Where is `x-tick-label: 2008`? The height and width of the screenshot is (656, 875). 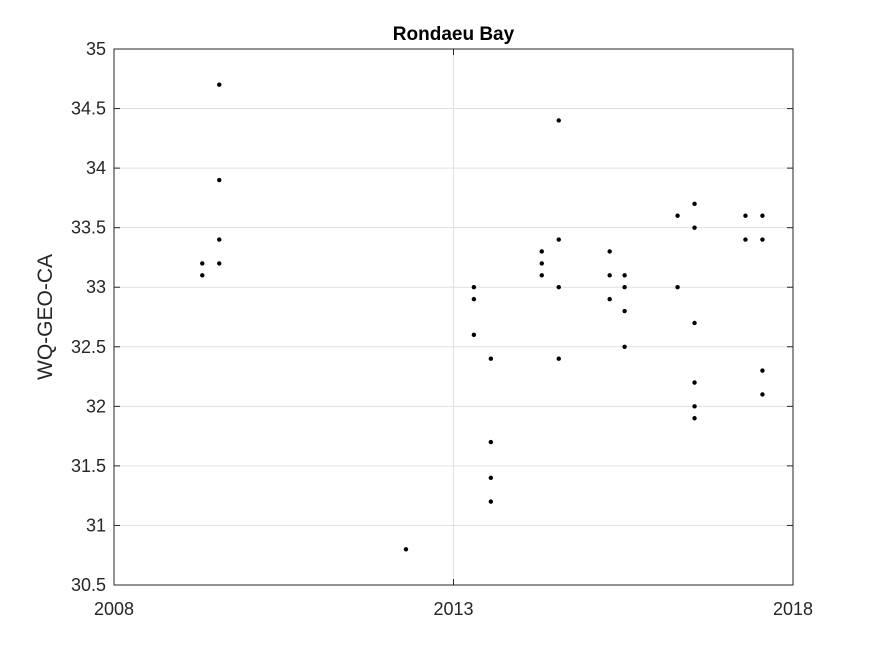
x-tick-label: 2008 is located at coordinates (114, 609).